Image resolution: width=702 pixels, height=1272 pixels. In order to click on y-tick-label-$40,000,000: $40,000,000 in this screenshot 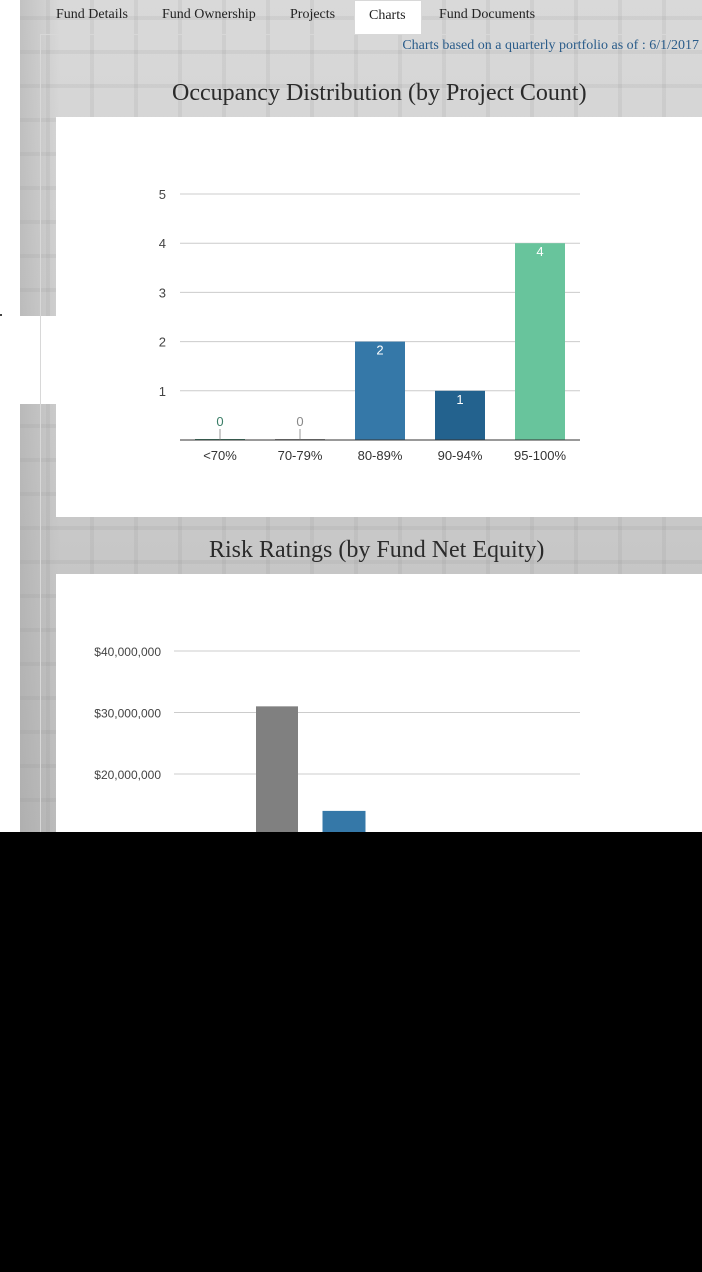, I will do `click(127, 652)`.